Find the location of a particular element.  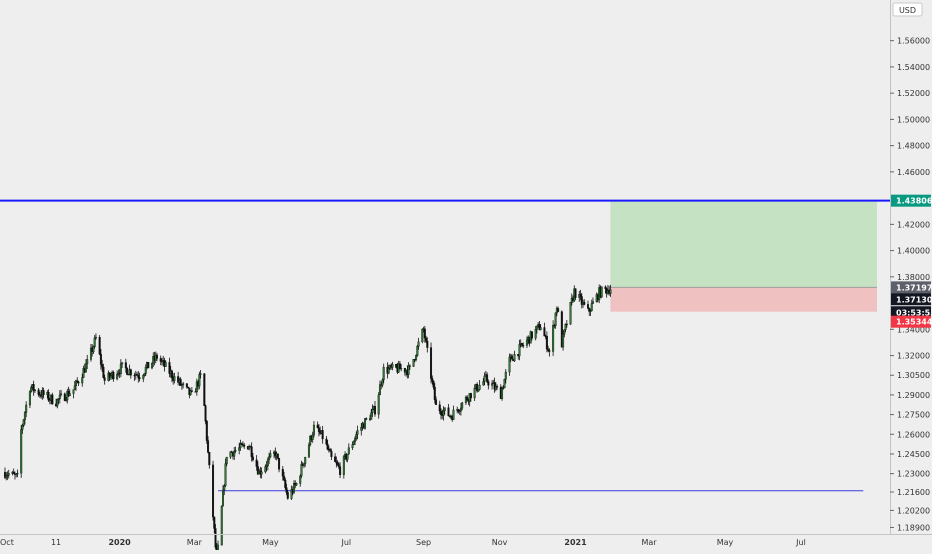

price-tick-label: 1.27500 is located at coordinates (913, 415).